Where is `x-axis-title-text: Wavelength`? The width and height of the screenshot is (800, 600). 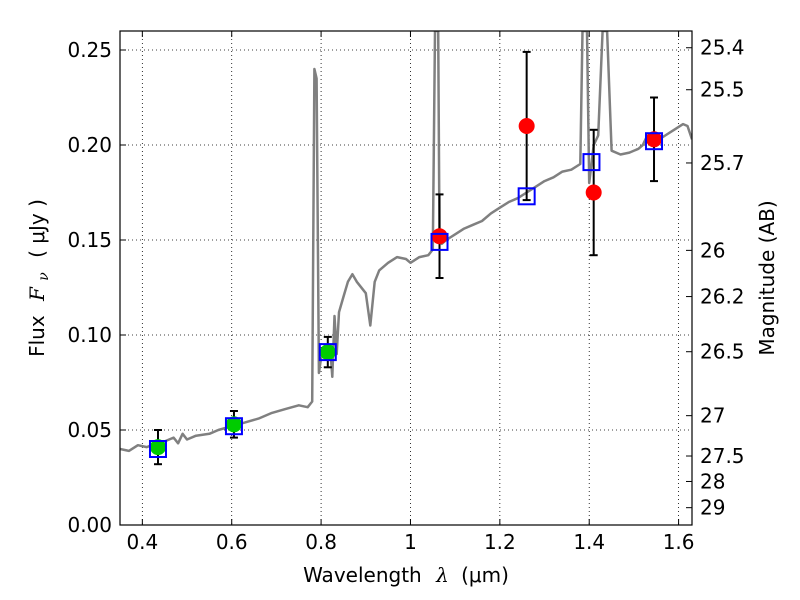 x-axis-title-text: Wavelength is located at coordinates (362, 575).